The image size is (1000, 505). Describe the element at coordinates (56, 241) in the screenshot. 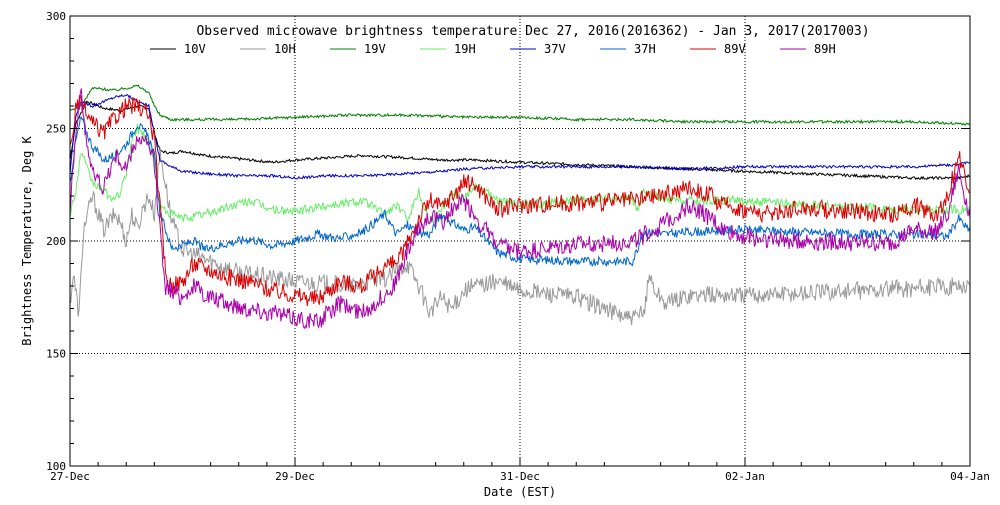

I see `y-tick-label: 200` at that location.